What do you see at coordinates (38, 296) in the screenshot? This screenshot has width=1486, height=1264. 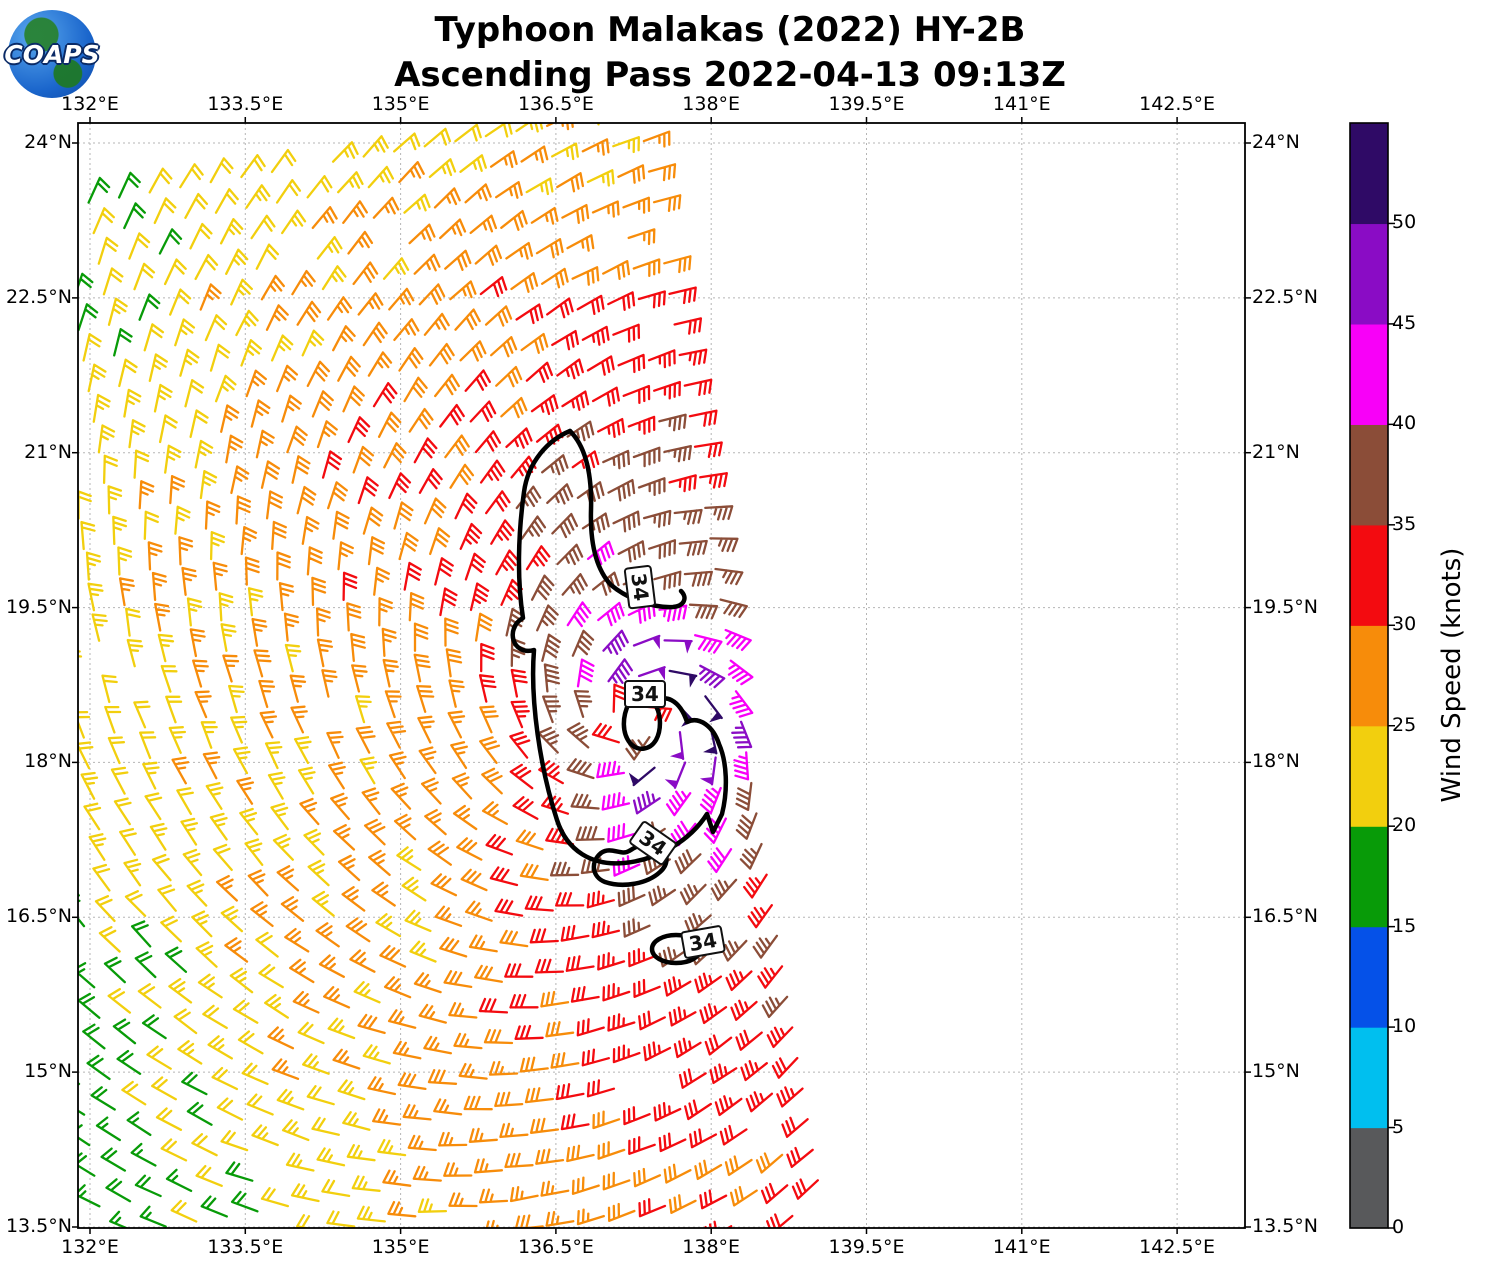 I see `y-tick-left-1: 22.5°N` at bounding box center [38, 296].